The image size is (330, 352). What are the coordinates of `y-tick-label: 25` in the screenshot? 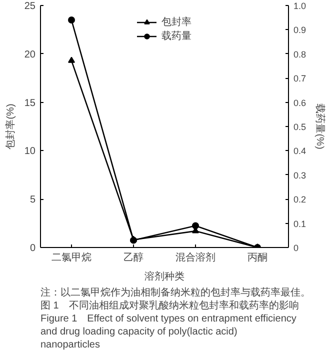 It's located at (30, 6).